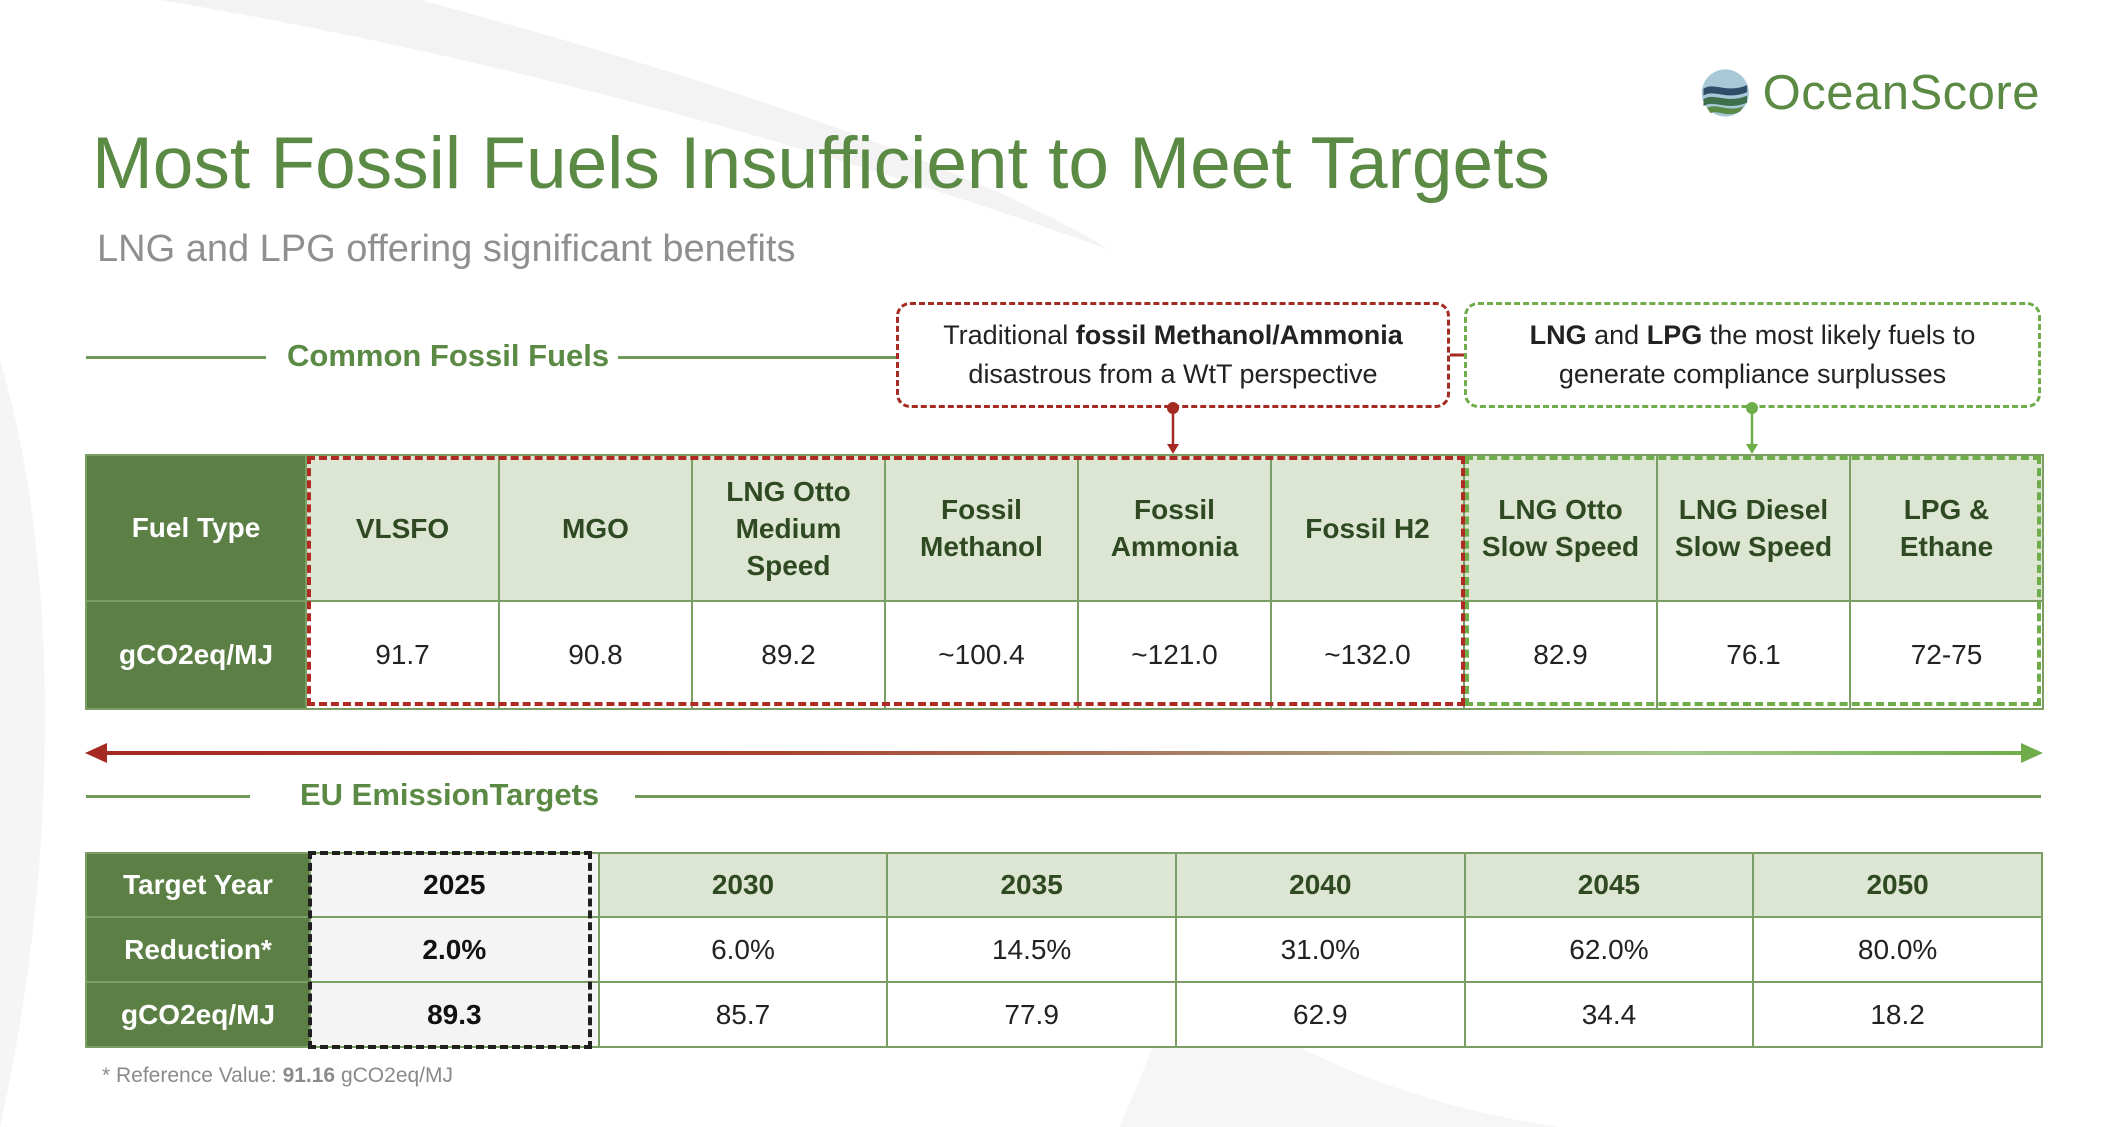 The image size is (2102, 1127). Describe the element at coordinates (981, 655) in the screenshot. I see `fuel-value-fossil-methanol: ~100.4` at that location.